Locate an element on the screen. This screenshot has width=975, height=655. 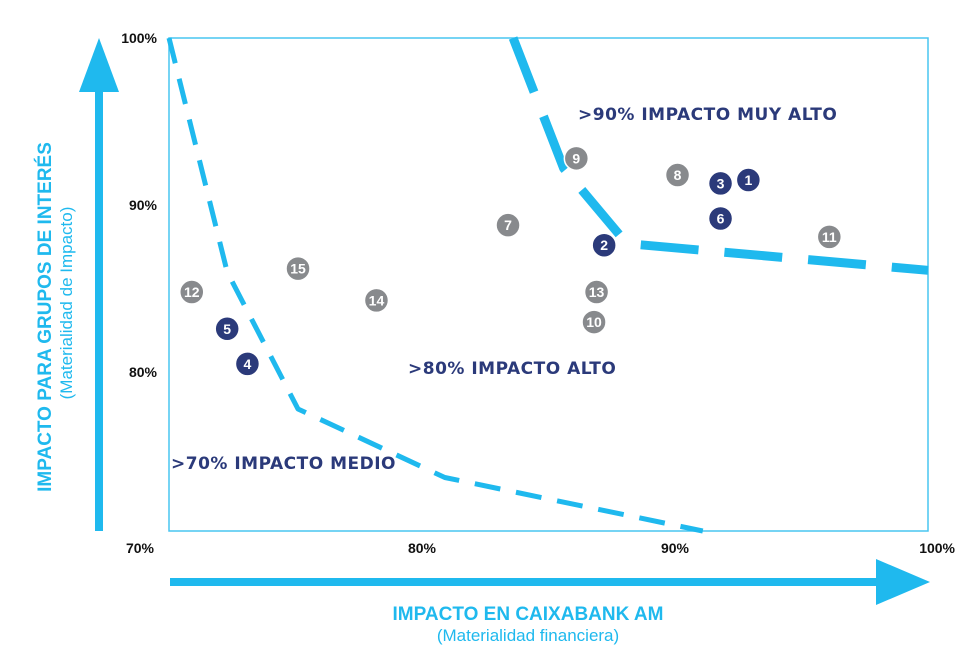
data-point-8: 8 is located at coordinates (677, 175).